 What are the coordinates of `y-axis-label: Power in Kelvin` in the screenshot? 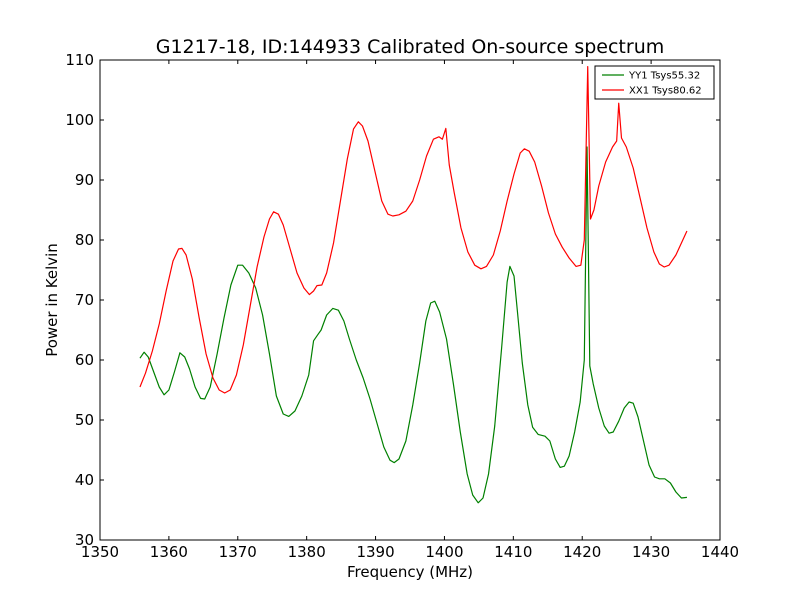 It's located at (52, 300).